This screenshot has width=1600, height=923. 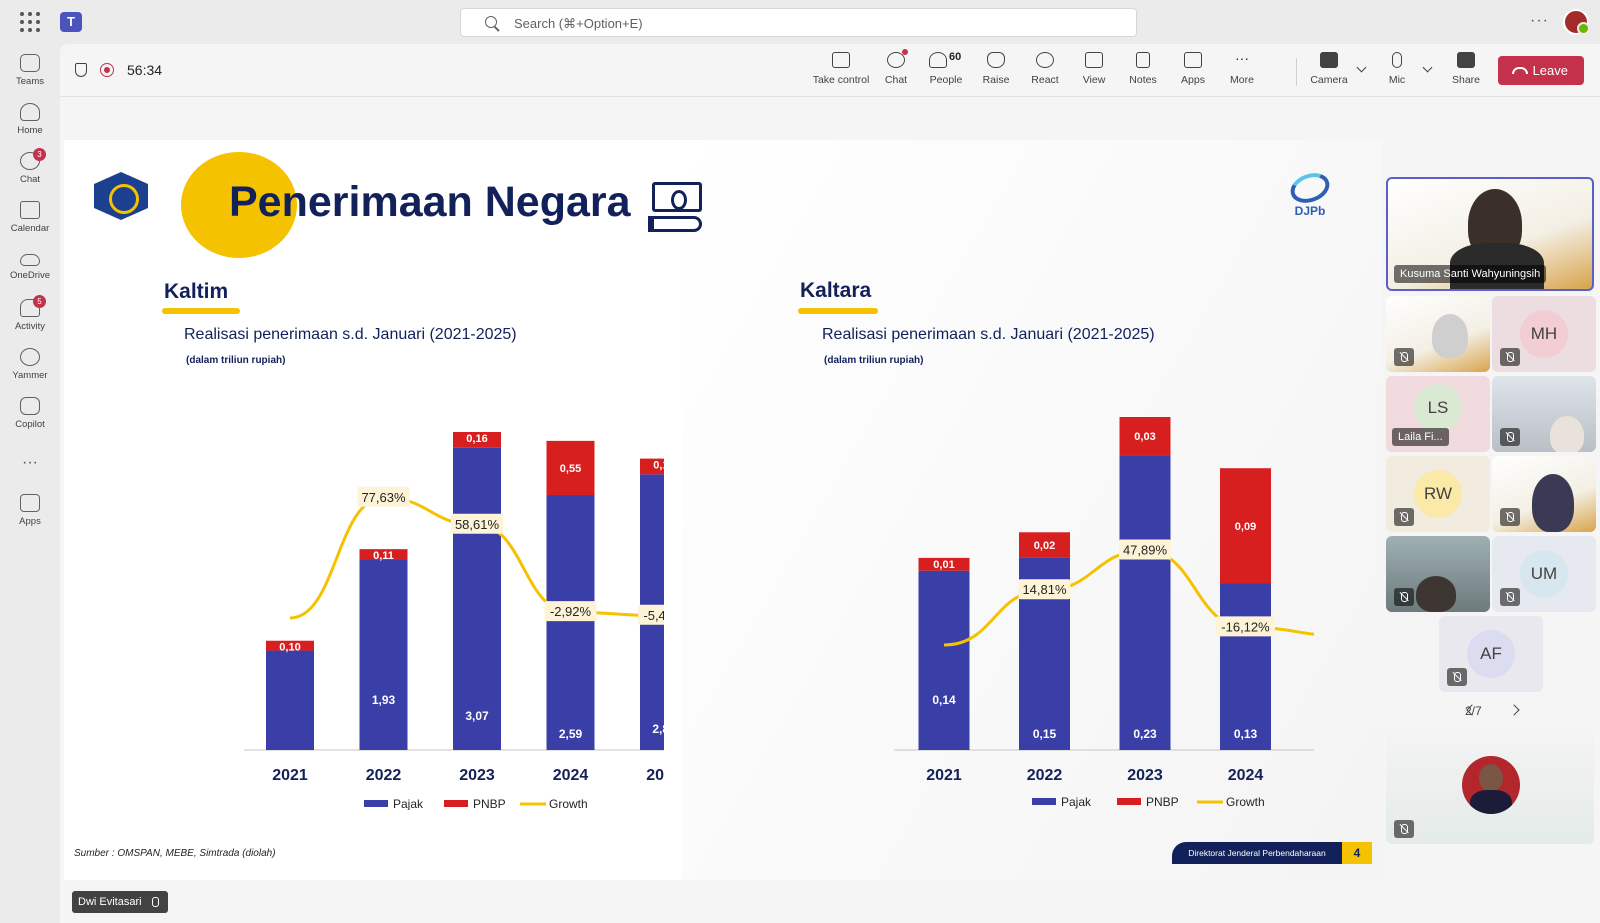 I want to click on participant-tile-mh: MH, so click(x=1544, y=334).